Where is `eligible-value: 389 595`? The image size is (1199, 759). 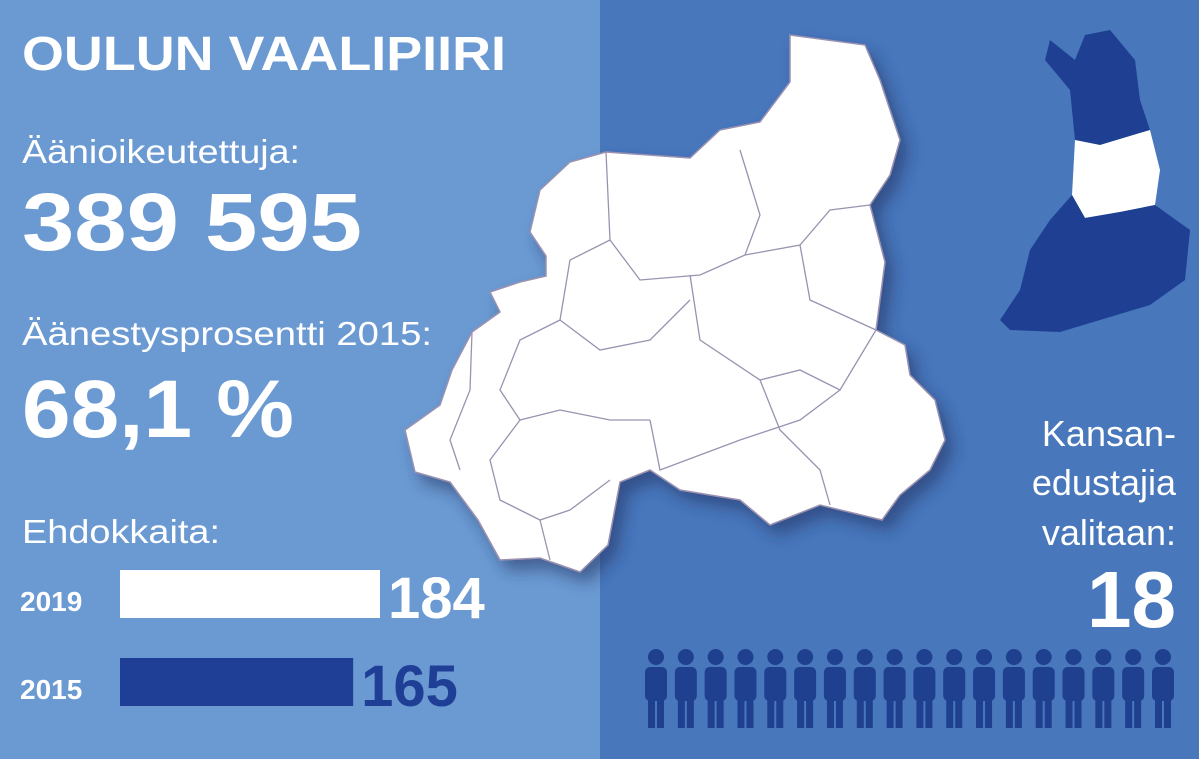
eligible-value: 389 595 is located at coordinates (192, 222).